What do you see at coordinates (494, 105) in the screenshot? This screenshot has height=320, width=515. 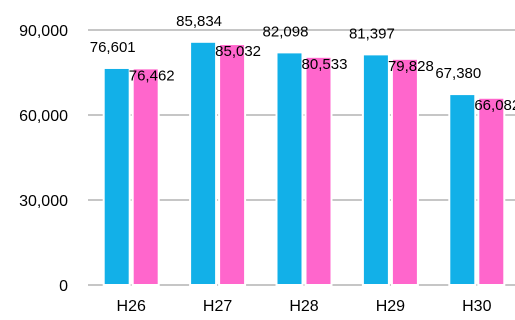 I see `data-label: 66,082` at bounding box center [494, 105].